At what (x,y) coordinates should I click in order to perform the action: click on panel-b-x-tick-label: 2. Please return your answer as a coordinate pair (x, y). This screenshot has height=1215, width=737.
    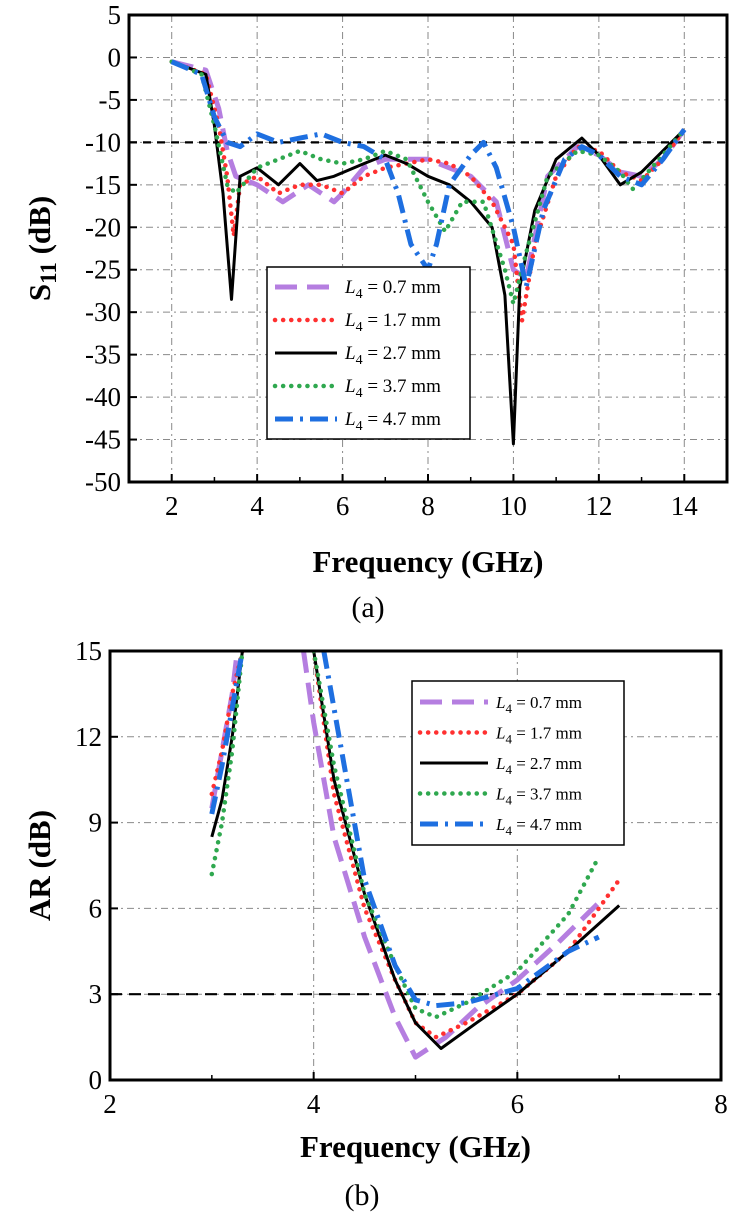
    Looking at the image, I should click on (110, 1104).